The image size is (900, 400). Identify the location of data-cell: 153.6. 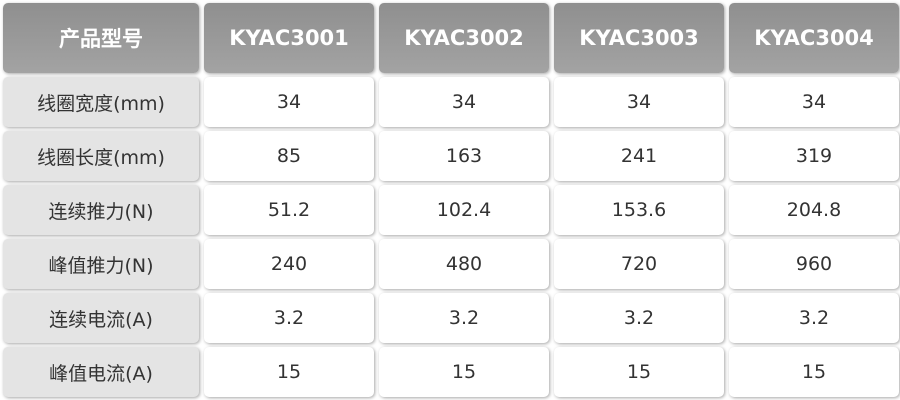
(639, 210).